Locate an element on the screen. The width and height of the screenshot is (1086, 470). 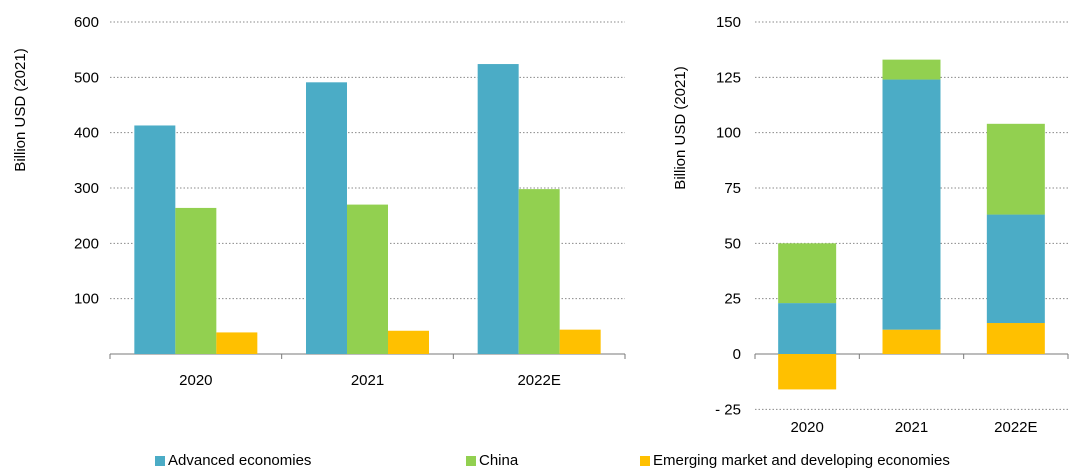
legend-swatch-emerging-market is located at coordinates (645, 460).